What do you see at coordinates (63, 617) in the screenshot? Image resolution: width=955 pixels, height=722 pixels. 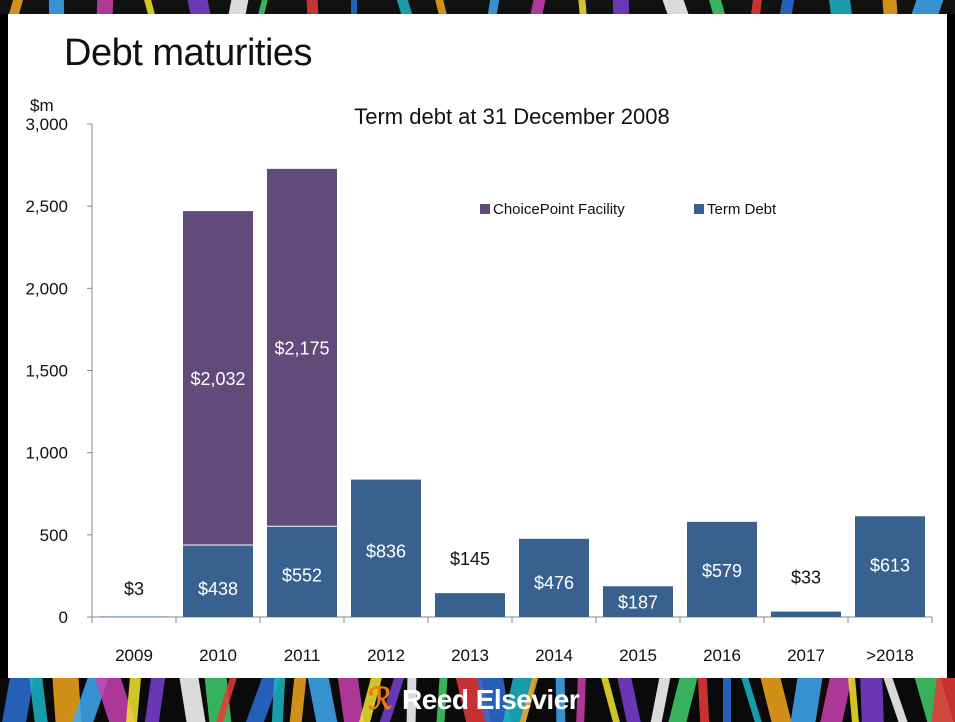 I see `y-tick-label: 0` at bounding box center [63, 617].